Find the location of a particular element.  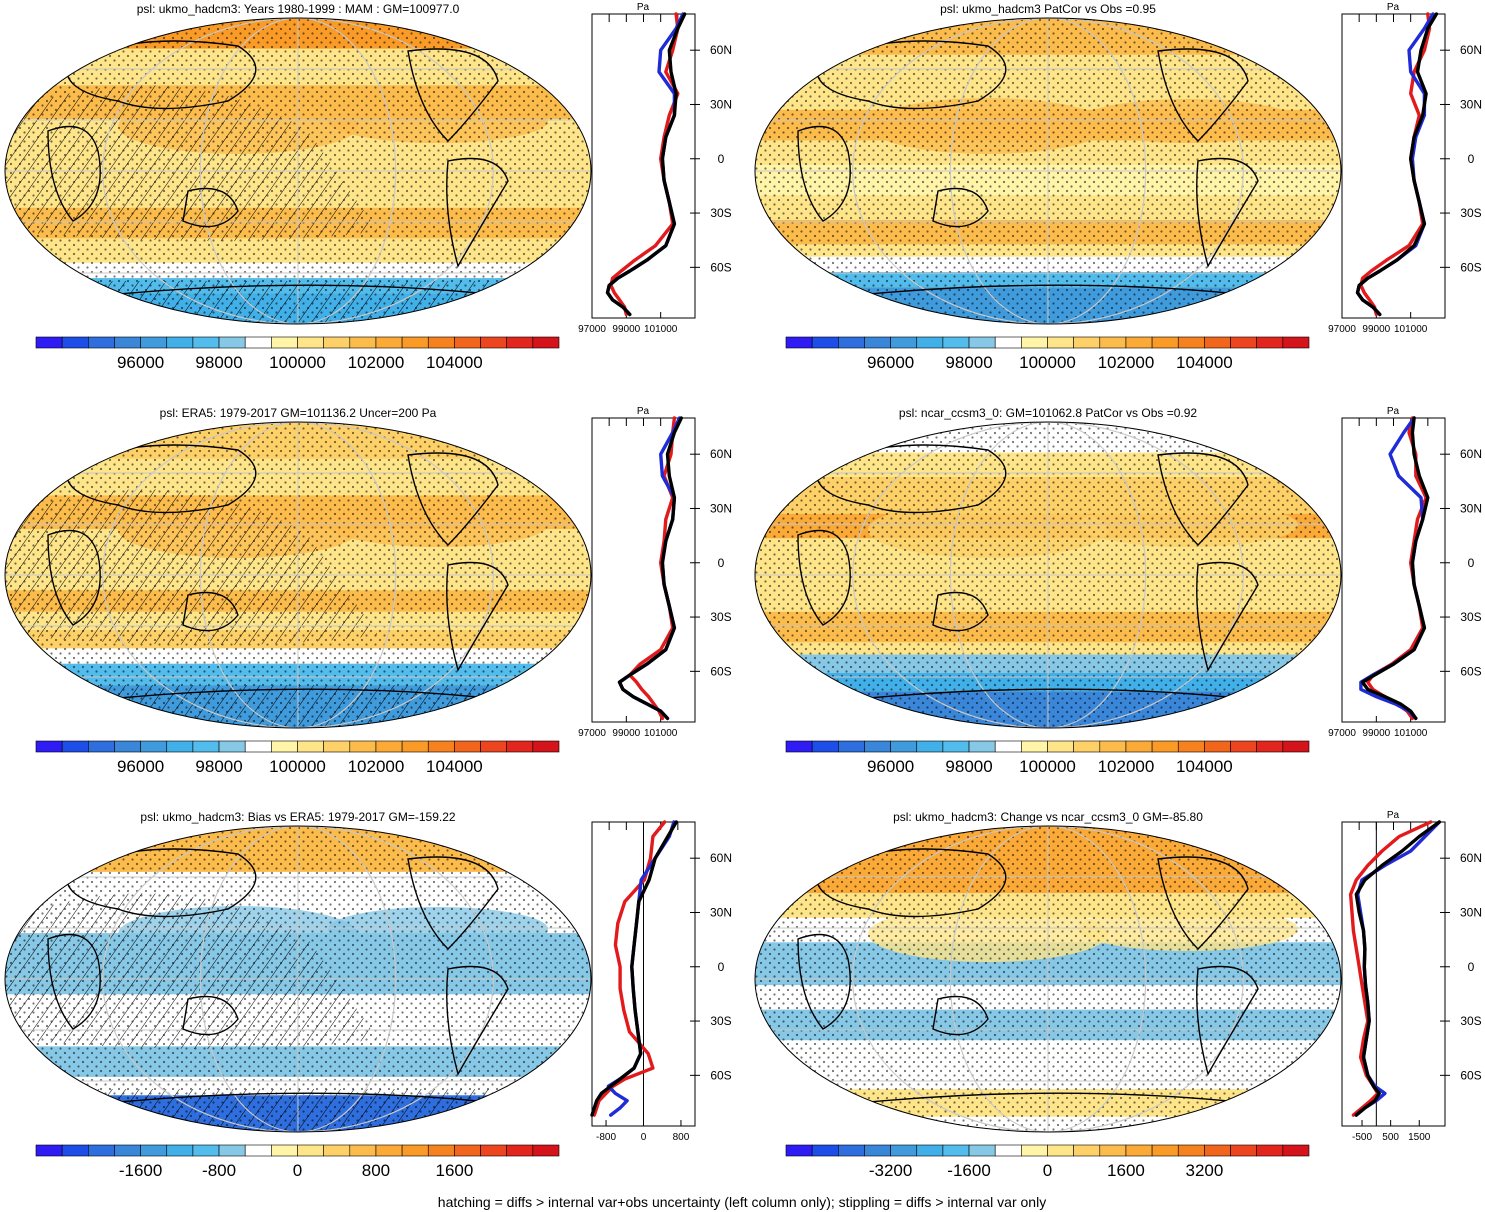

x-tick-label: 500 is located at coordinates (1390, 1137).